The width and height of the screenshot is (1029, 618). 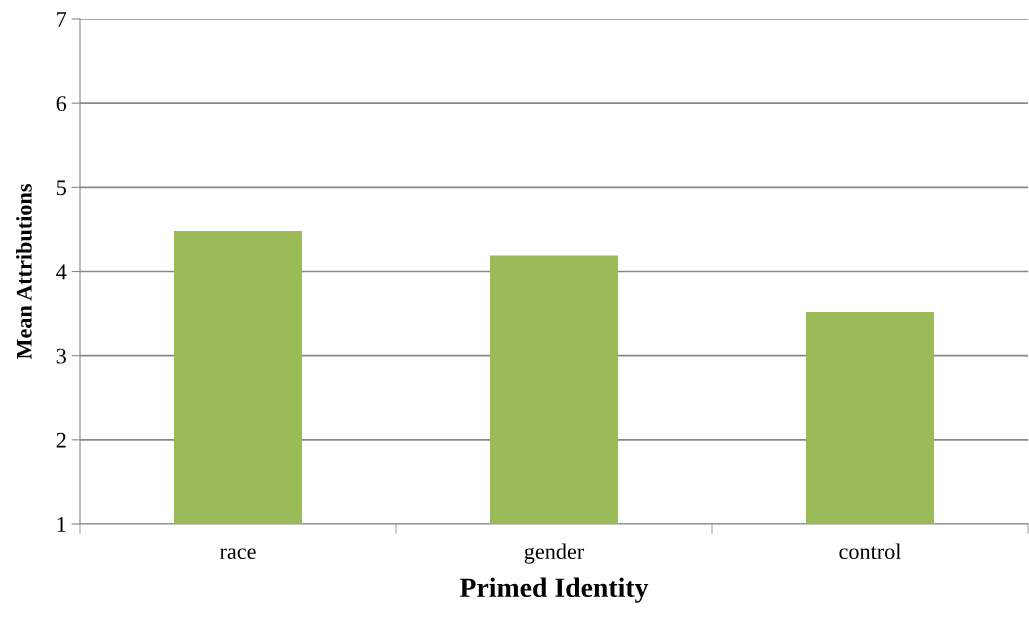 I want to click on y-tick-label: 7, so click(x=62, y=19).